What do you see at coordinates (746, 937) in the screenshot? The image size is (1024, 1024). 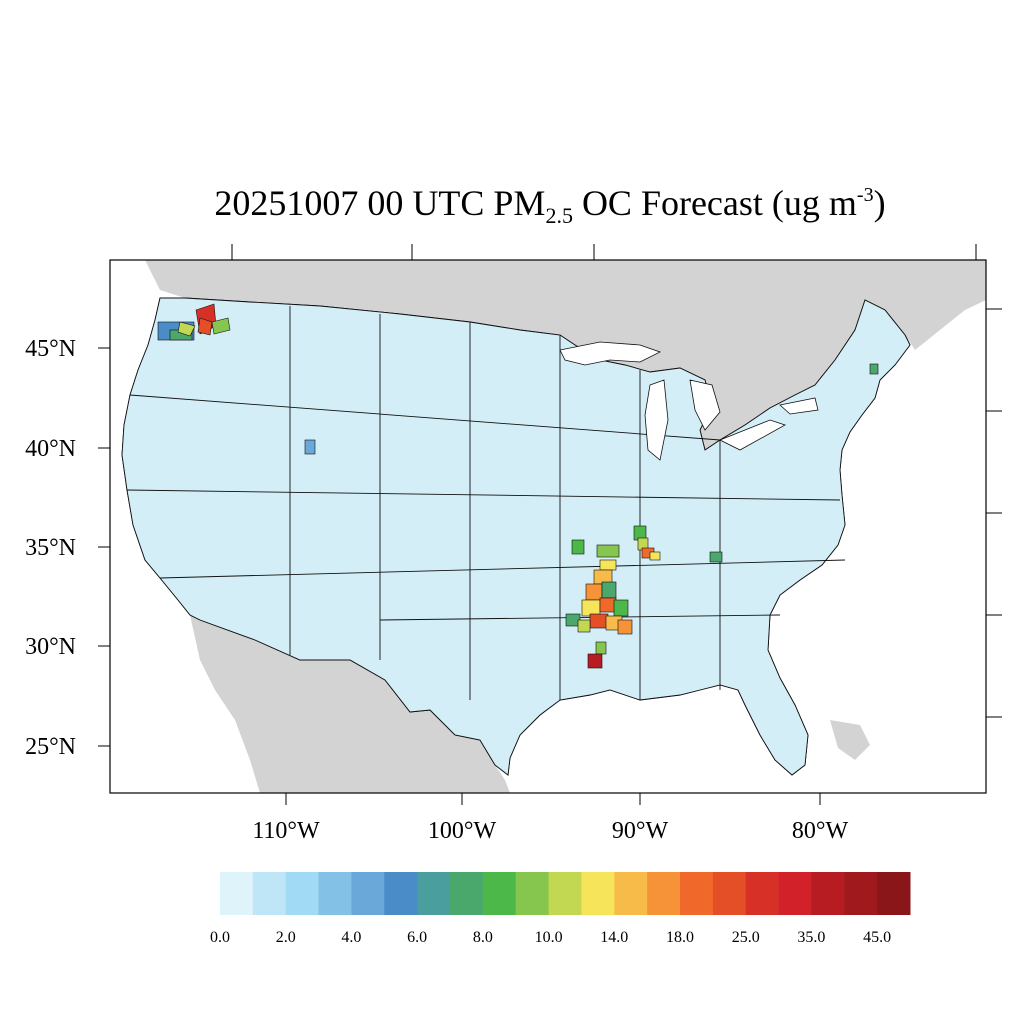 I see `colorbar-label: 25.0` at bounding box center [746, 937].